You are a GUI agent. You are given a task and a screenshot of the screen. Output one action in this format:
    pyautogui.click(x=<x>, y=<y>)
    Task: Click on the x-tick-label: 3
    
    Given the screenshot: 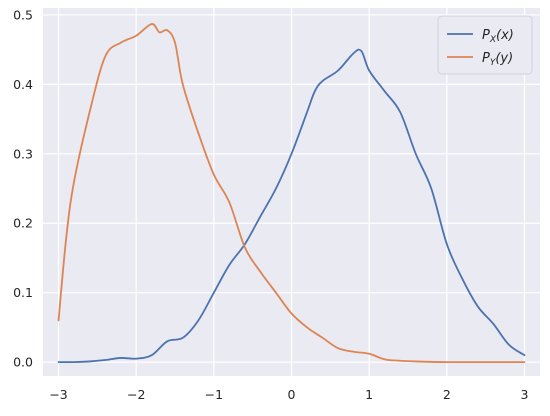 What is the action you would take?
    pyautogui.click(x=524, y=394)
    